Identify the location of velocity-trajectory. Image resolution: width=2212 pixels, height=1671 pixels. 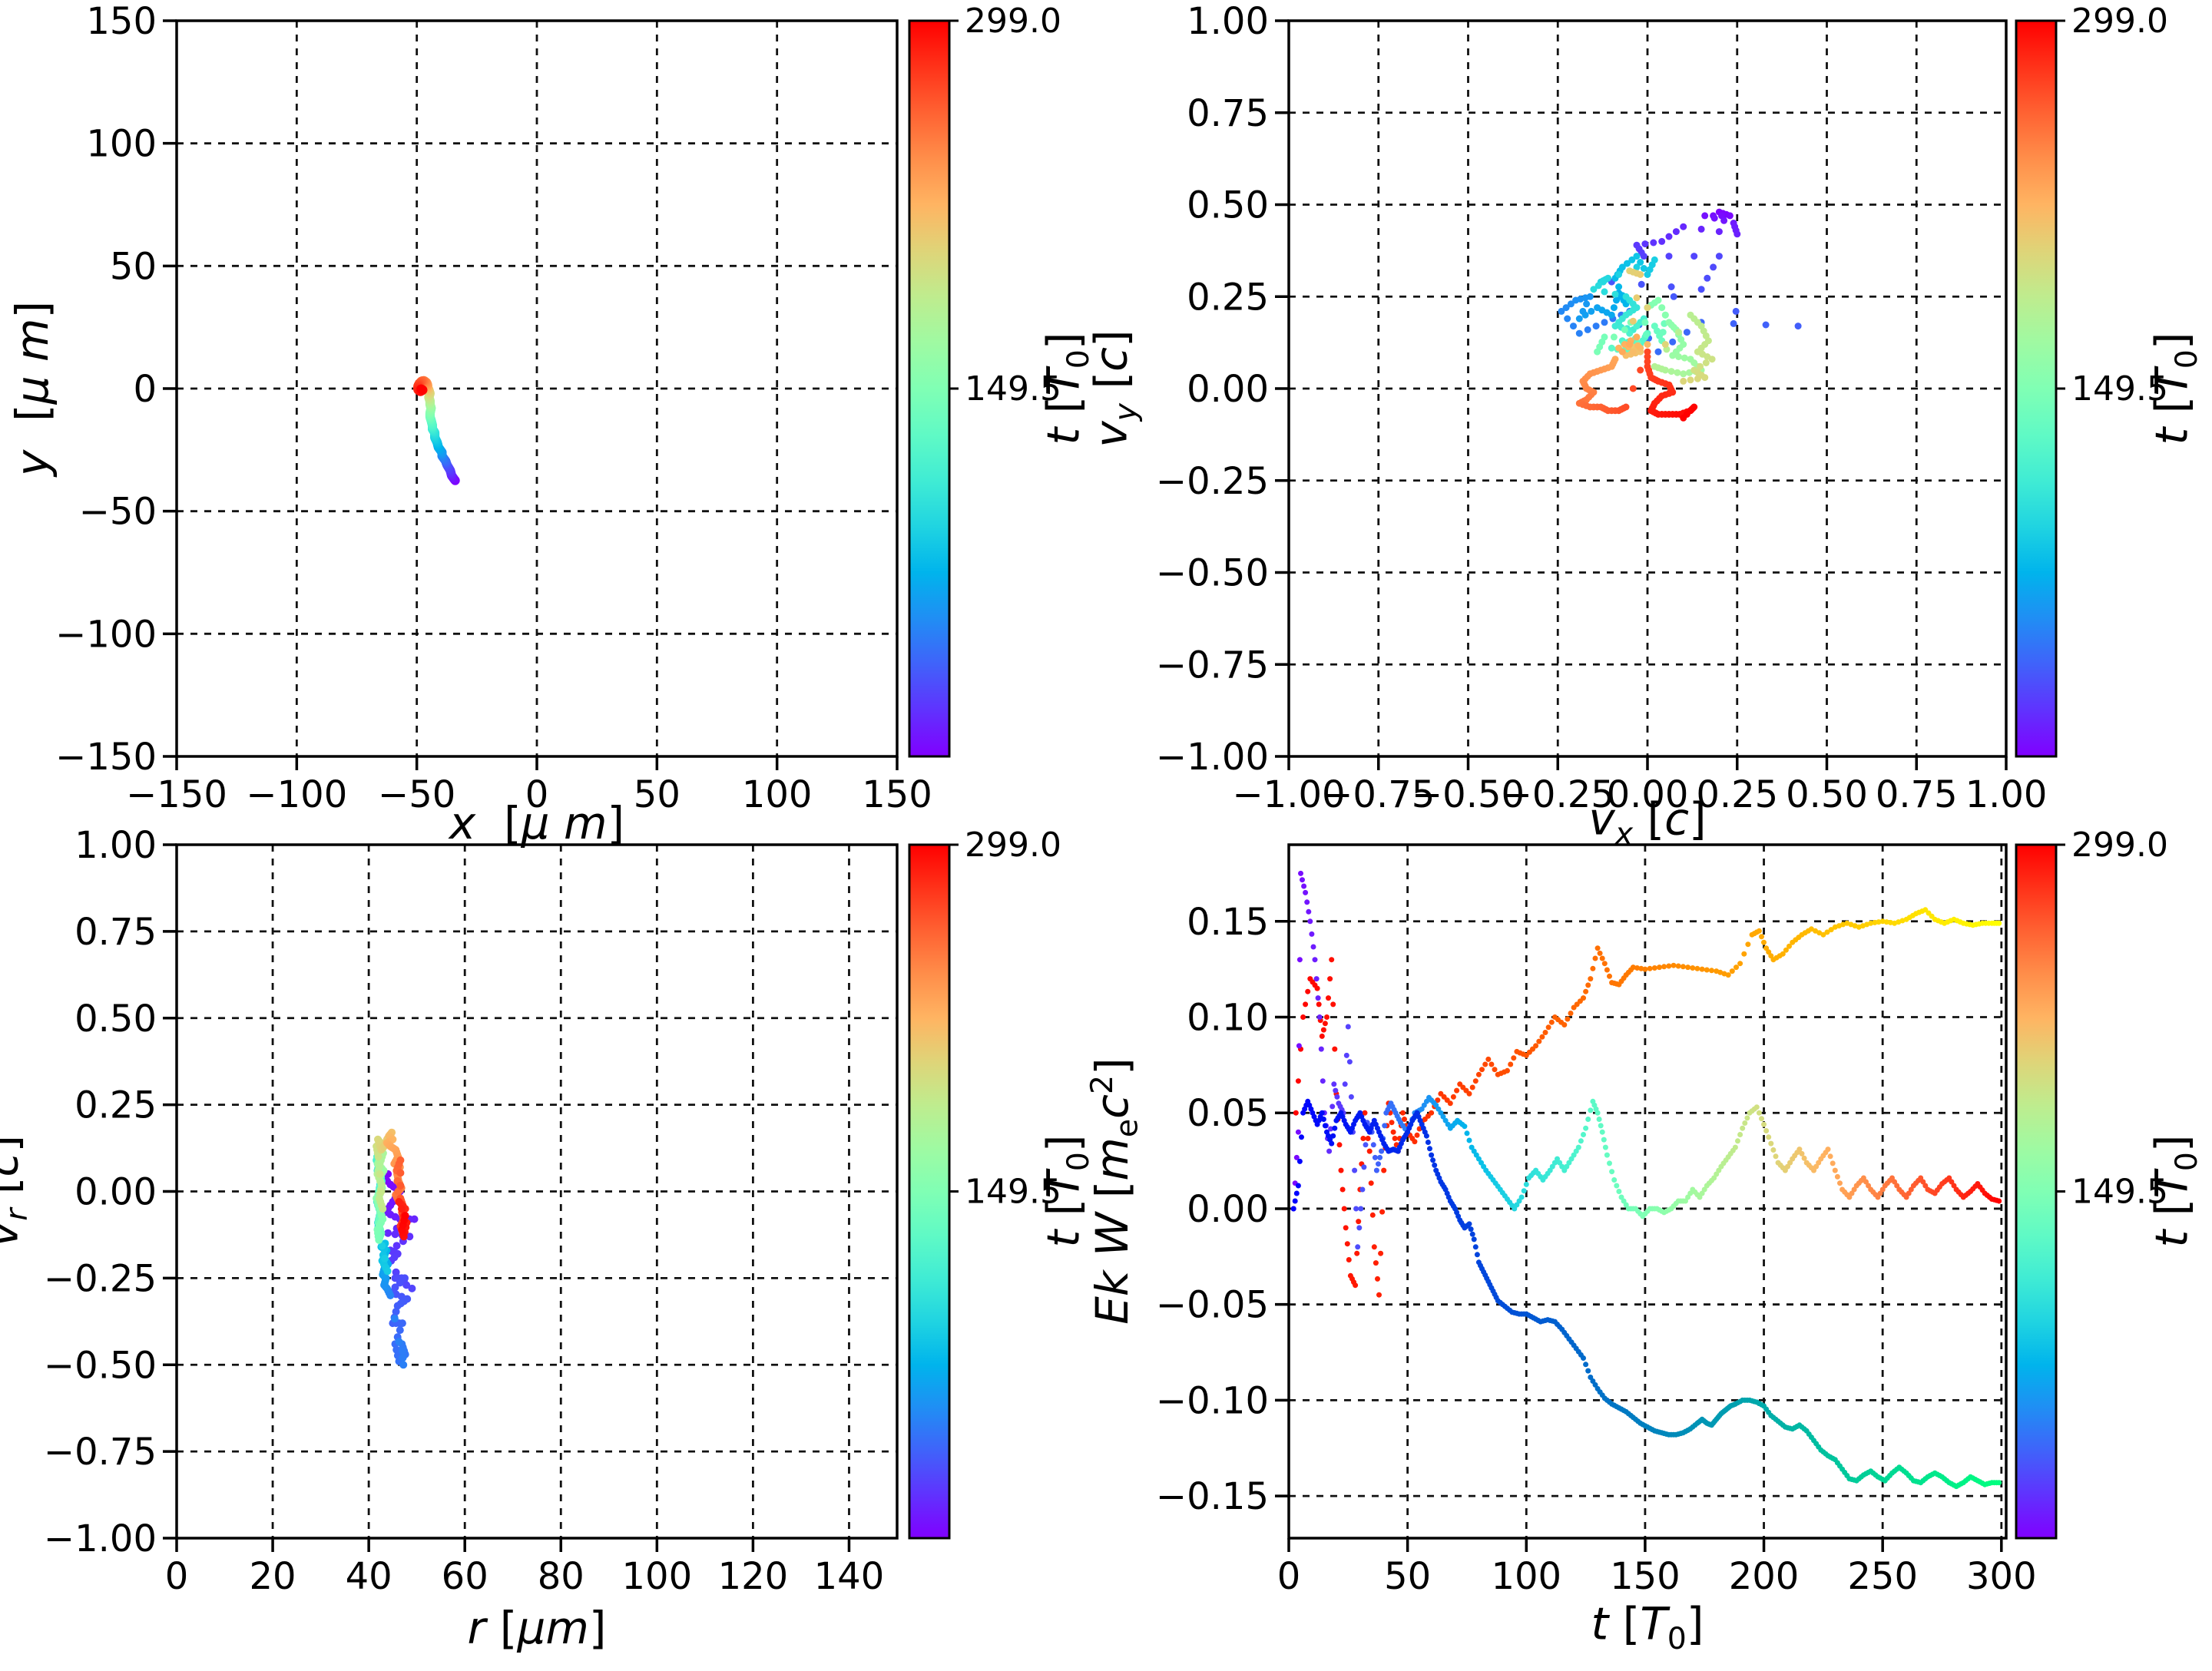
(1680, 315).